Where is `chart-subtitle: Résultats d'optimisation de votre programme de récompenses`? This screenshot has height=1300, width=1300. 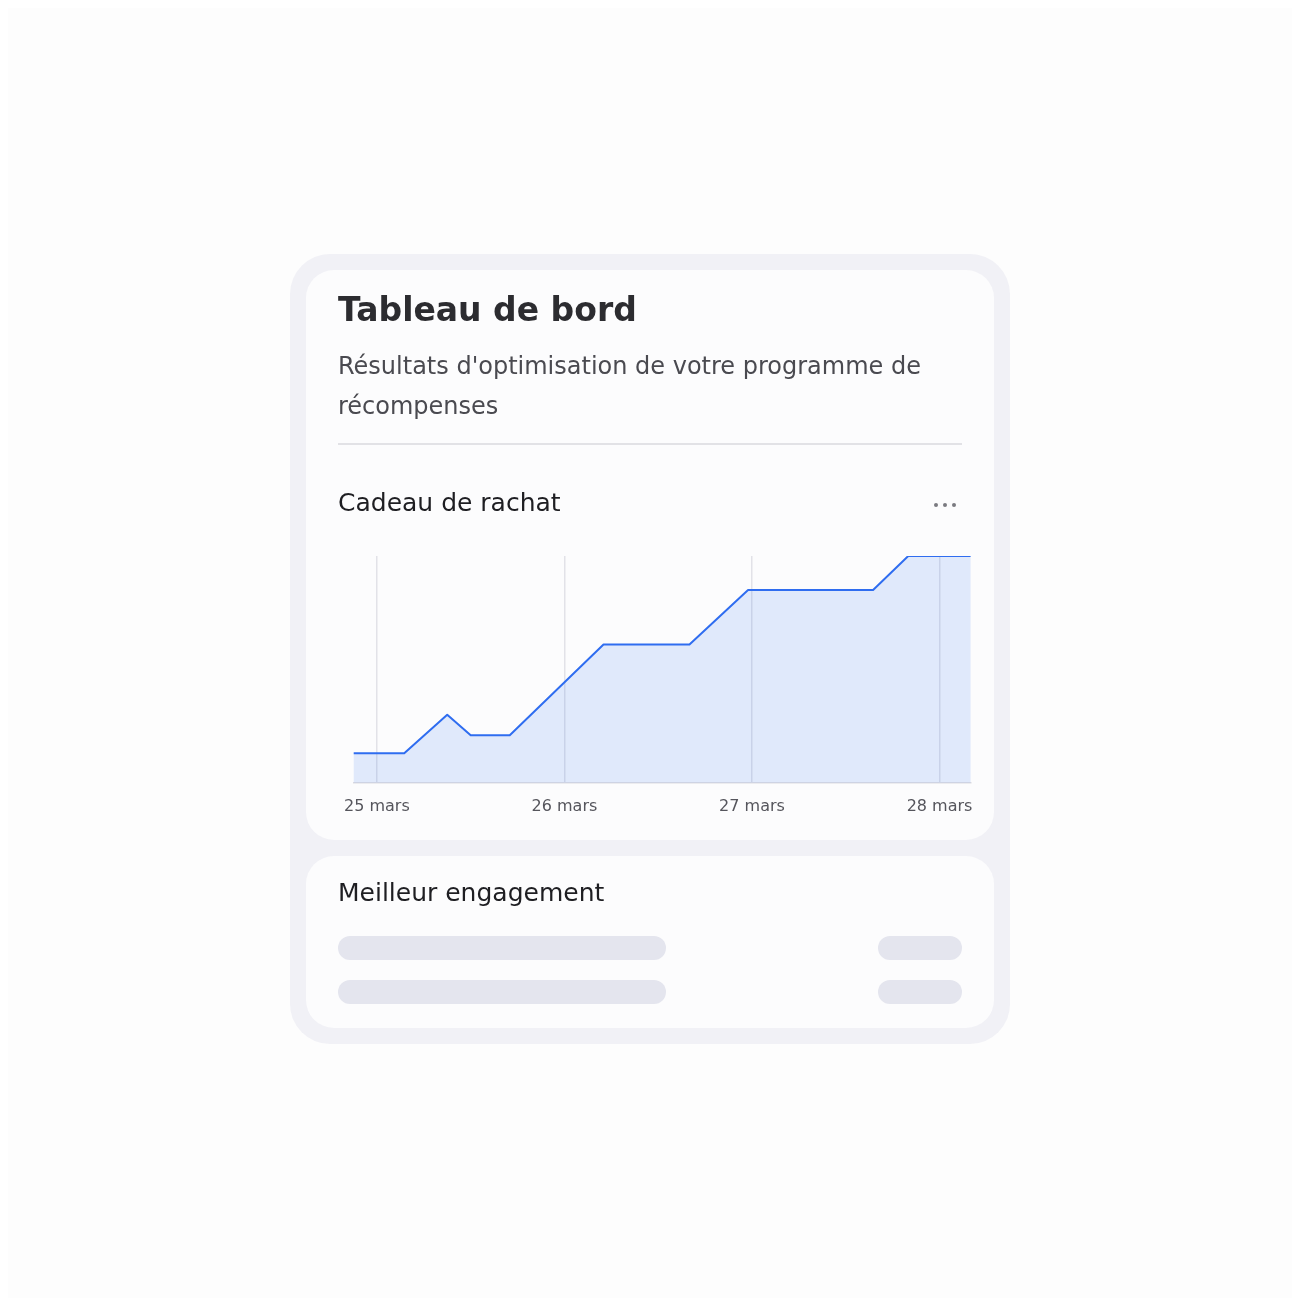 chart-subtitle: Résultats d'optimisation de votre programme de récompenses is located at coordinates (630, 386).